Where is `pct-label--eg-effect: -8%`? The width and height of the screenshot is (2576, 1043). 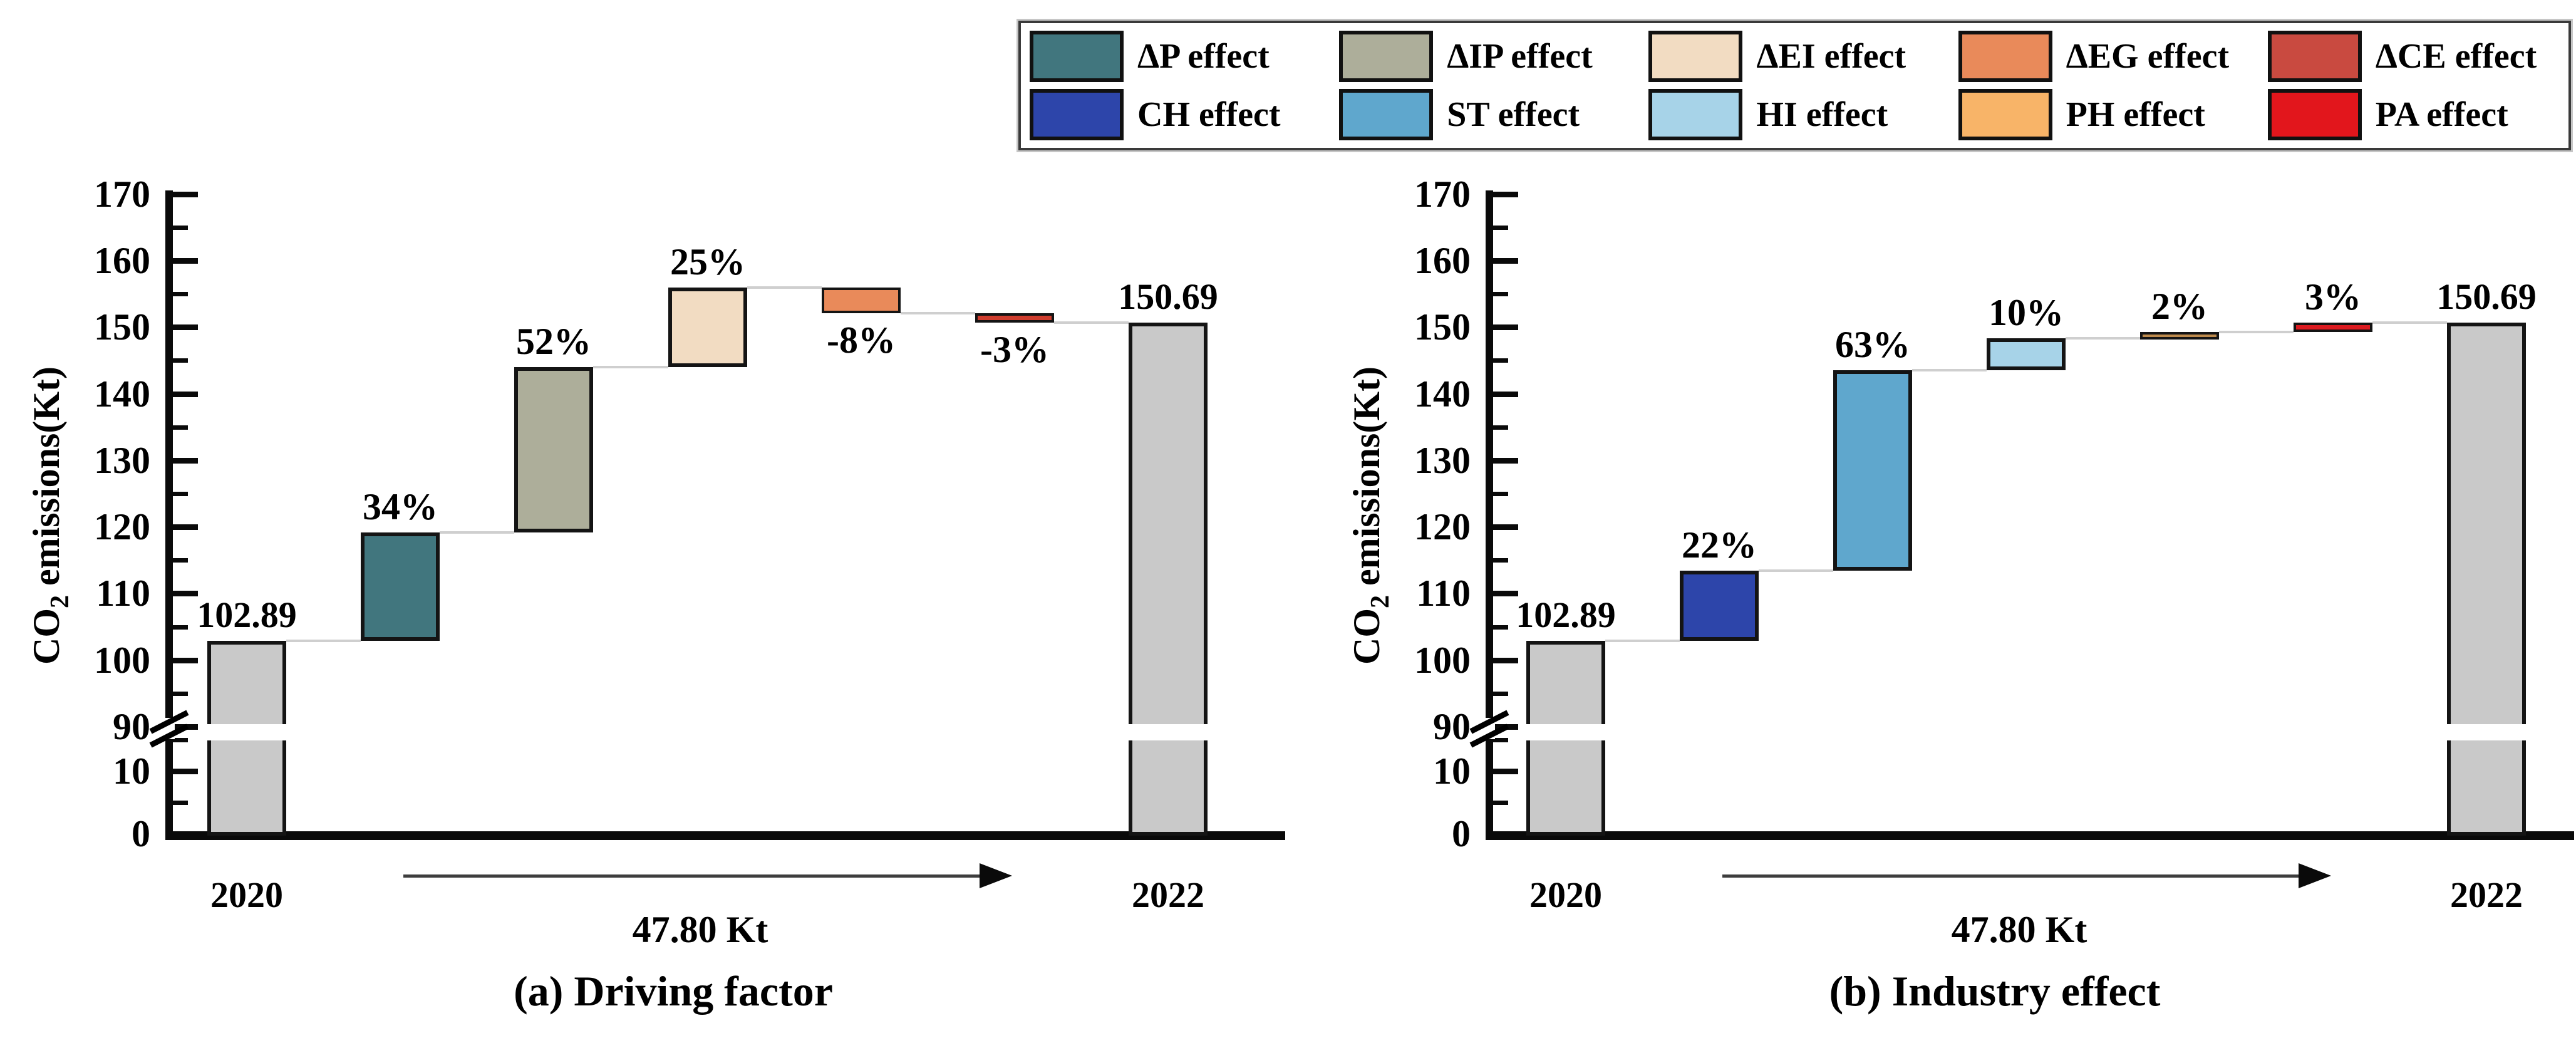
pct-label--eg-effect: -8% is located at coordinates (861, 340).